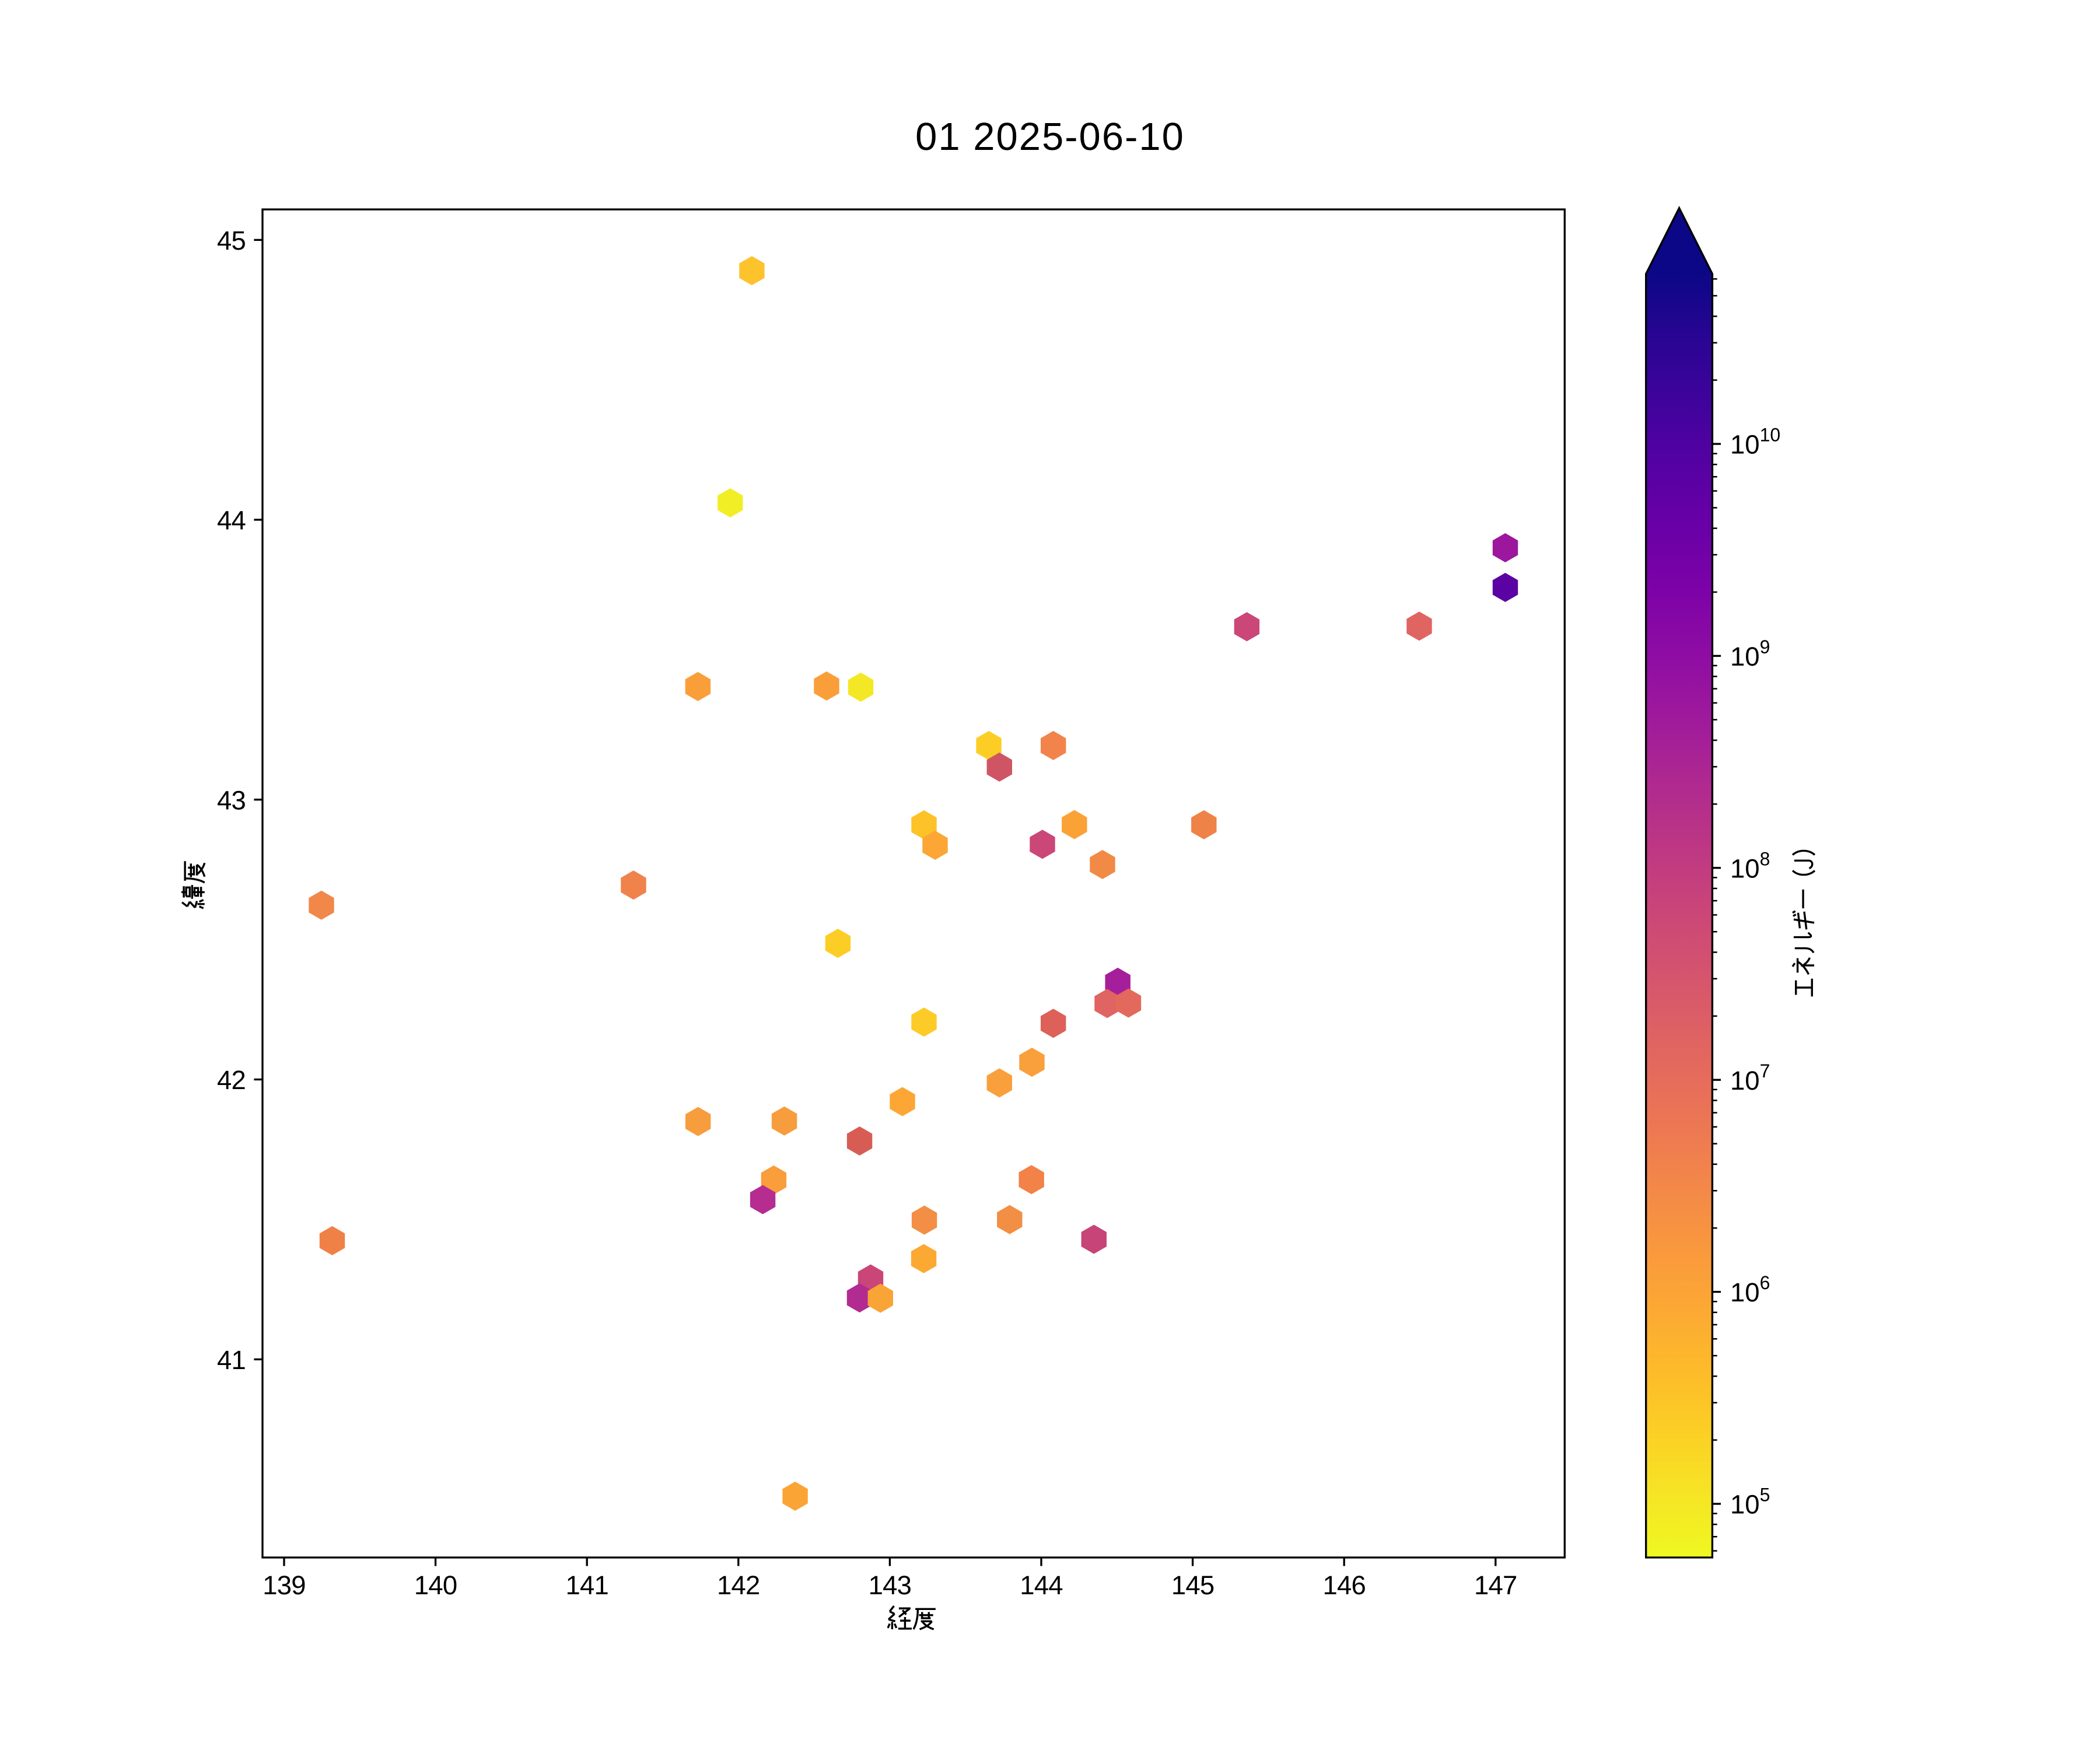  I want to click on svg-text: 108, so click(1750, 865).